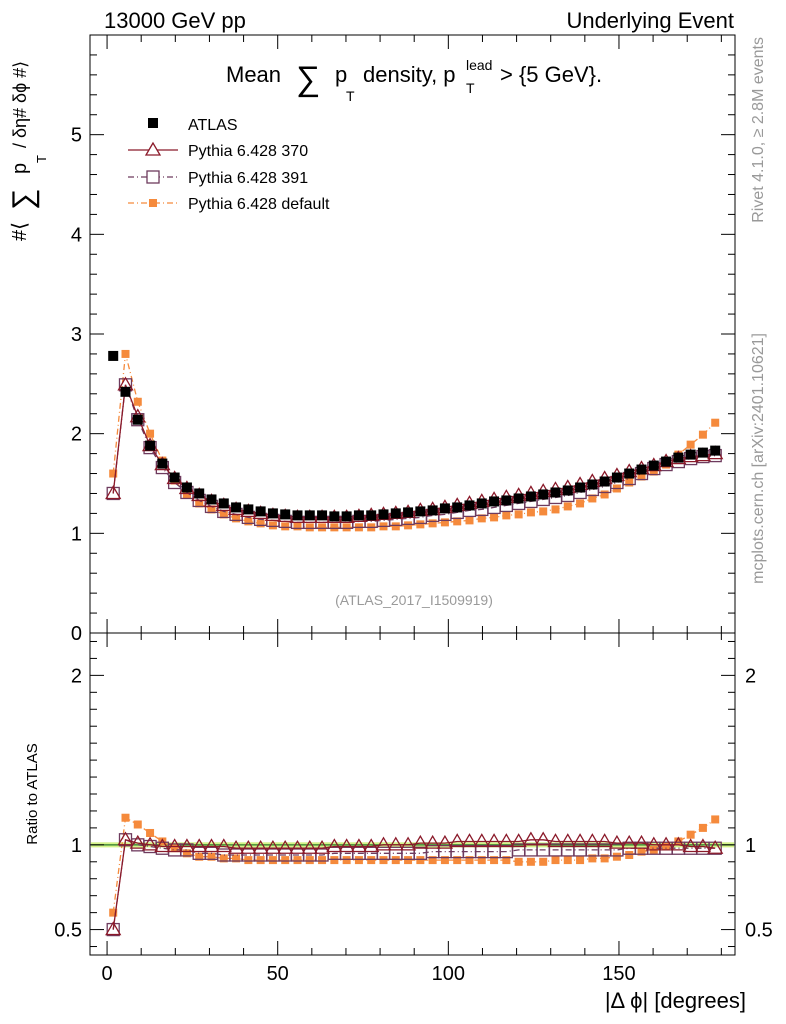  Describe the element at coordinates (175, 20) in the screenshot. I see `header-left: 13000 GeV pp` at that location.